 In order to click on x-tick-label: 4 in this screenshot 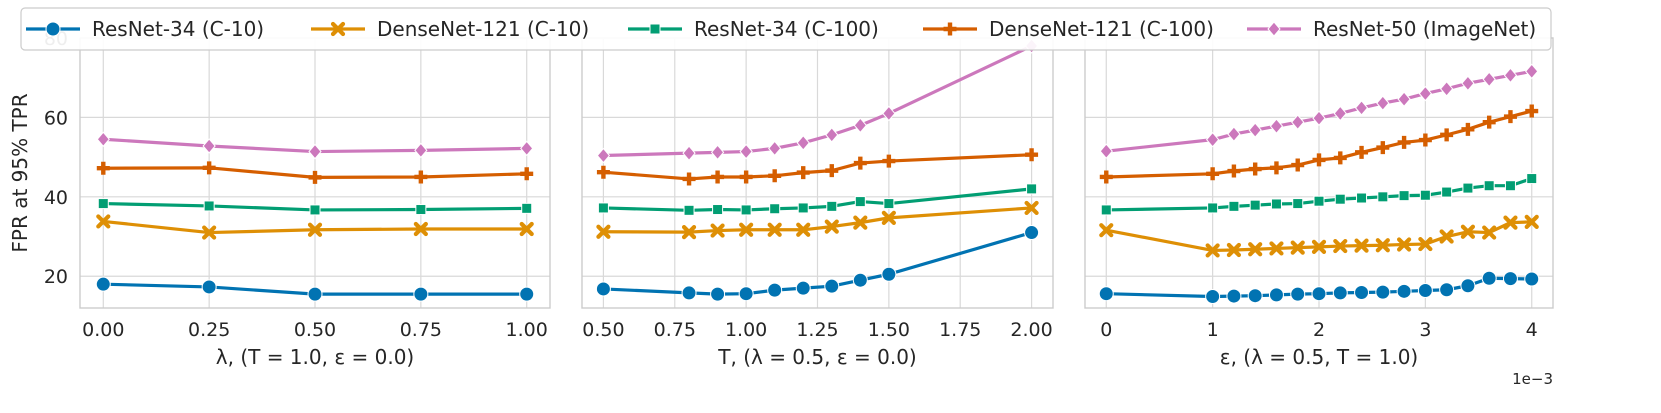, I will do `click(1532, 330)`.